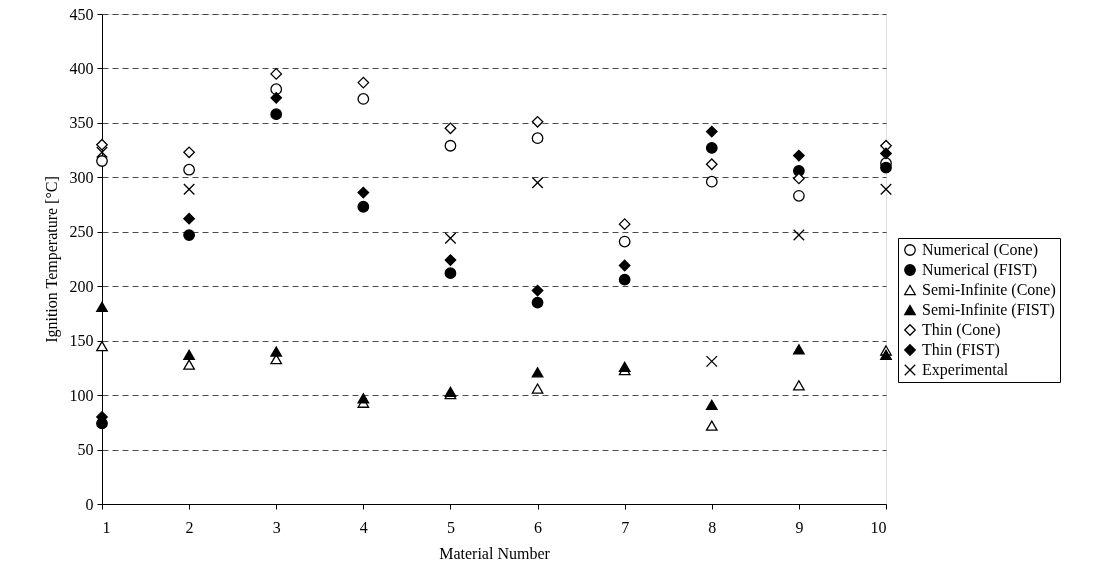 The width and height of the screenshot is (1115, 569). Describe the element at coordinates (450, 527) in the screenshot. I see `x-tick-label: 5` at that location.